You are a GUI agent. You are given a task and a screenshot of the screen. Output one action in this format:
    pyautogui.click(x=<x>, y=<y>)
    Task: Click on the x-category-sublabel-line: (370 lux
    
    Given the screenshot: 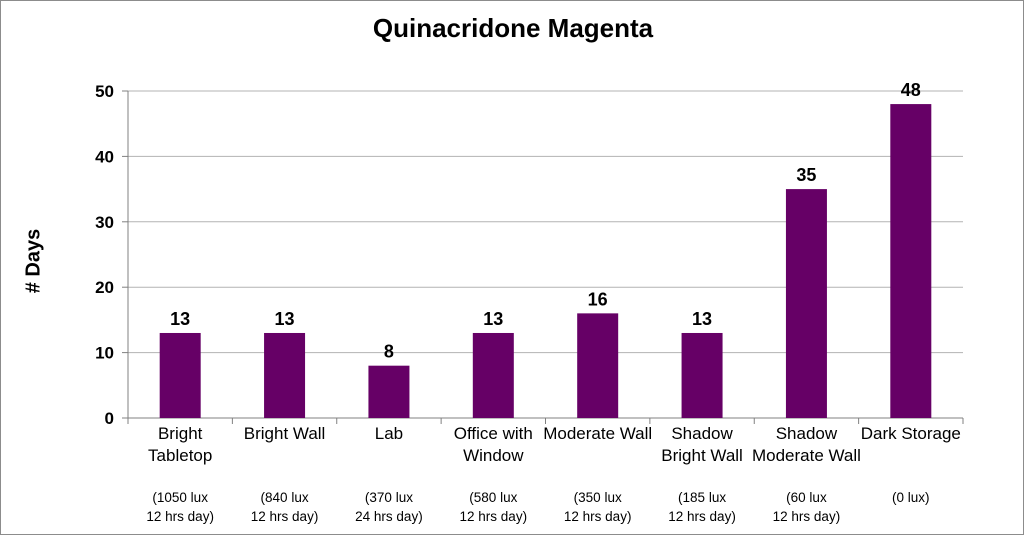 What is the action you would take?
    pyautogui.click(x=388, y=497)
    